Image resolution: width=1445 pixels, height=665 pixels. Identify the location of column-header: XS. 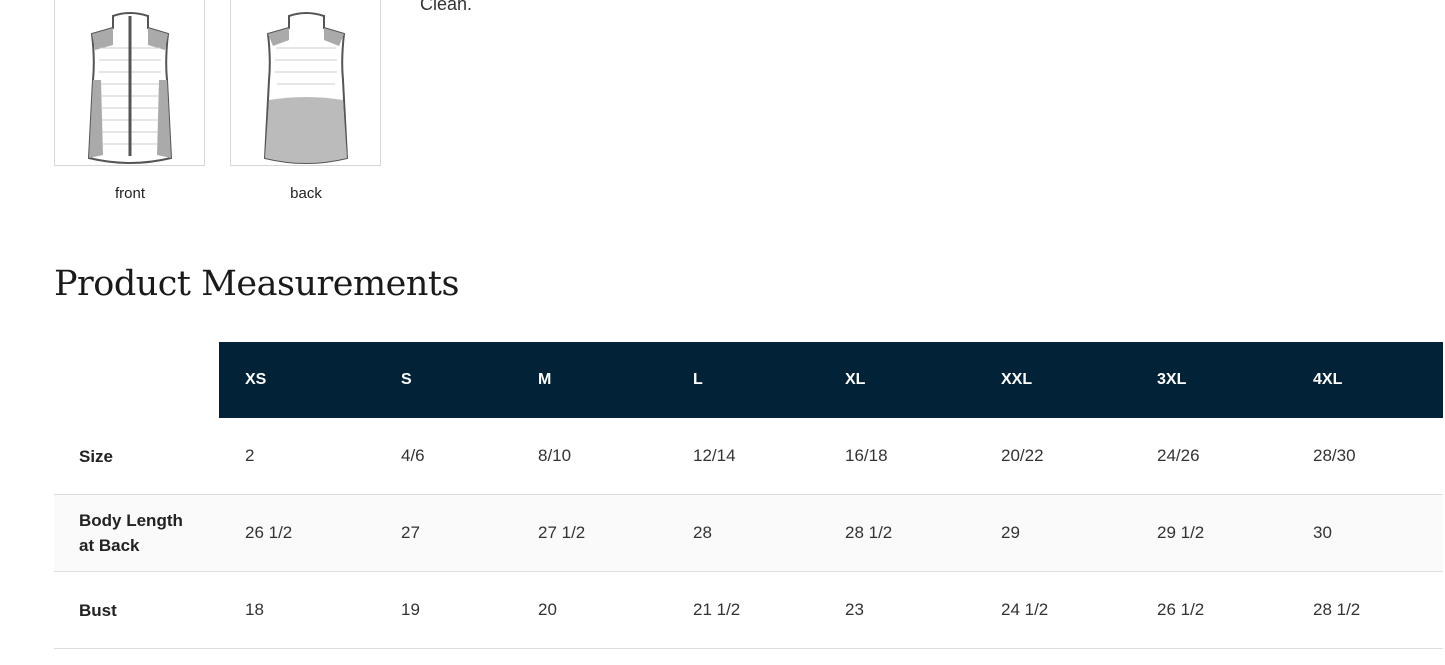
(297, 380).